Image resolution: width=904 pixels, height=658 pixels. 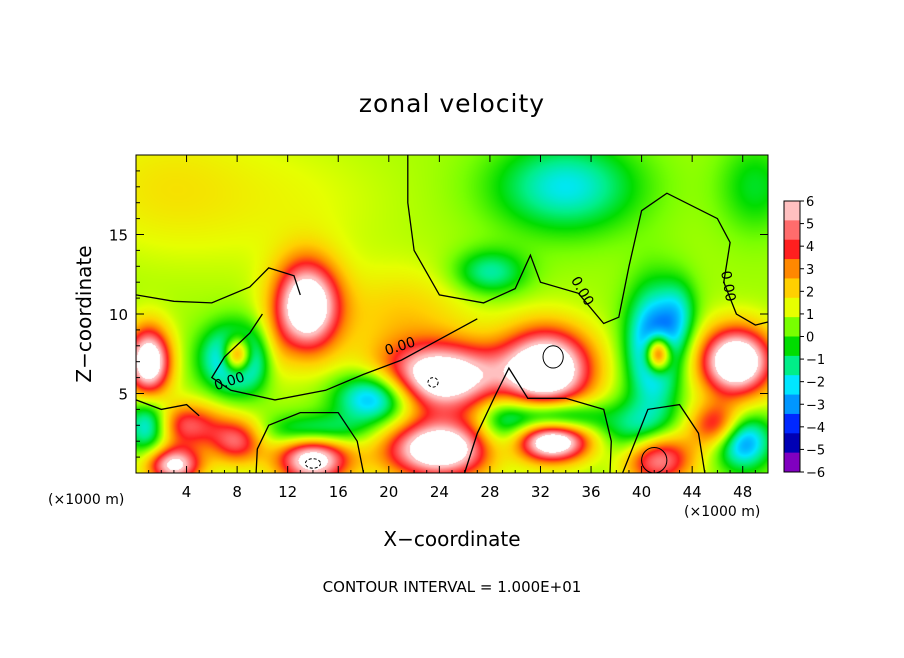 What do you see at coordinates (810, 270) in the screenshot?
I see `colorbar-tick-label: 3` at bounding box center [810, 270].